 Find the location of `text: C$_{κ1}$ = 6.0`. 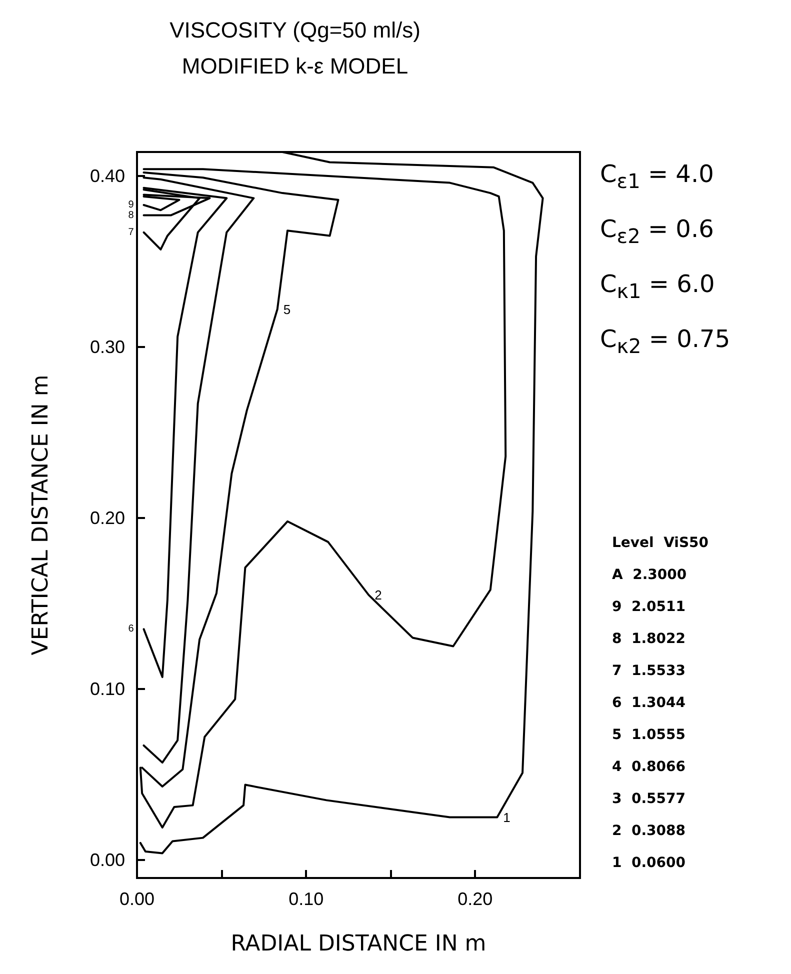

text: C$_{κ1}$ = 6.0 is located at coordinates (657, 286).